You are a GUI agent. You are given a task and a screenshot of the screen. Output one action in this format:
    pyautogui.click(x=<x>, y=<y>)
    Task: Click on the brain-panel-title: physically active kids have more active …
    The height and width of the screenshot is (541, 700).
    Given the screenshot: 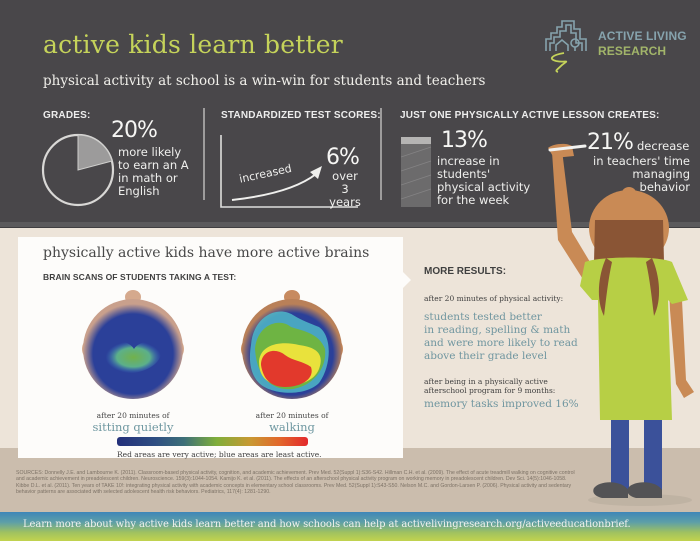 What is the action you would take?
    pyautogui.click(x=206, y=253)
    